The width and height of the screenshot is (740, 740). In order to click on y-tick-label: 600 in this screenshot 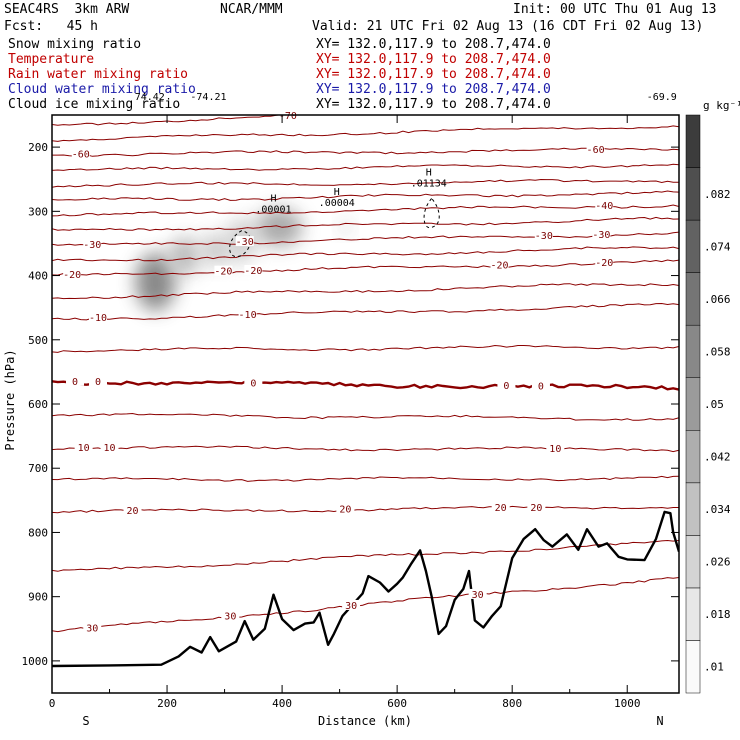, I will do `click(38, 404)`.